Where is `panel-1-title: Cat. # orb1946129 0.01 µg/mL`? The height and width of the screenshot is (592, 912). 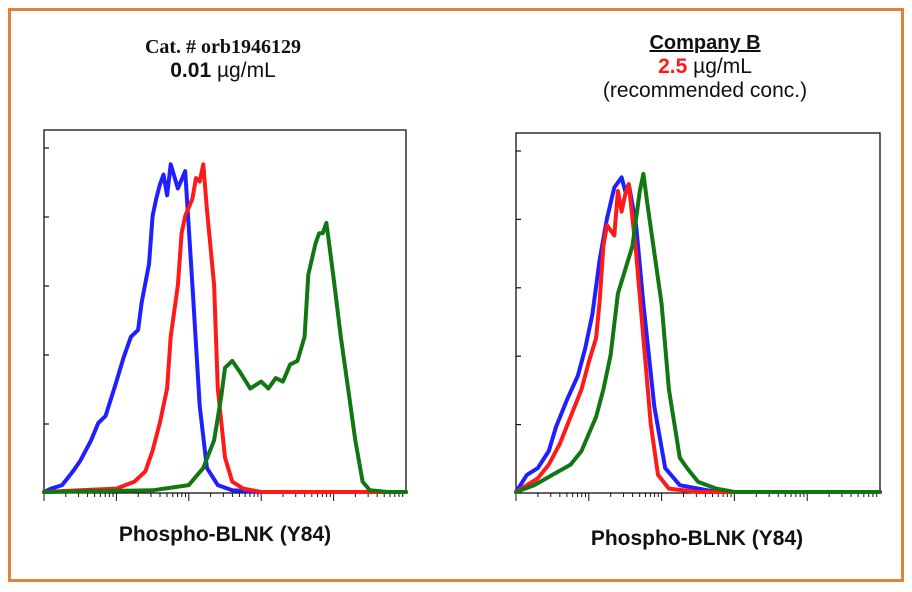
panel-1-title: Cat. # orb1946129 0.01 µg/mL is located at coordinates (223, 59).